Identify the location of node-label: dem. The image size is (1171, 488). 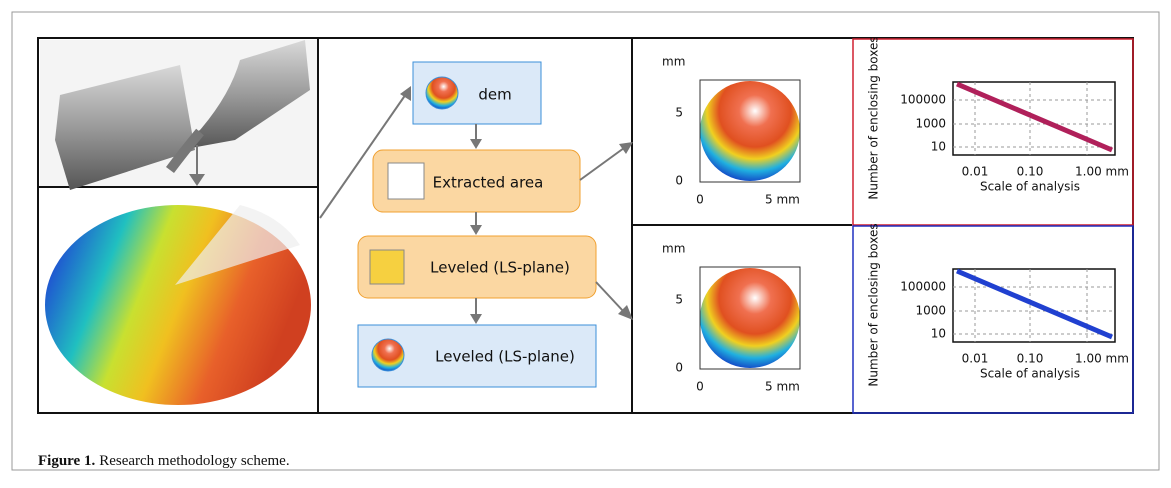
(494, 95).